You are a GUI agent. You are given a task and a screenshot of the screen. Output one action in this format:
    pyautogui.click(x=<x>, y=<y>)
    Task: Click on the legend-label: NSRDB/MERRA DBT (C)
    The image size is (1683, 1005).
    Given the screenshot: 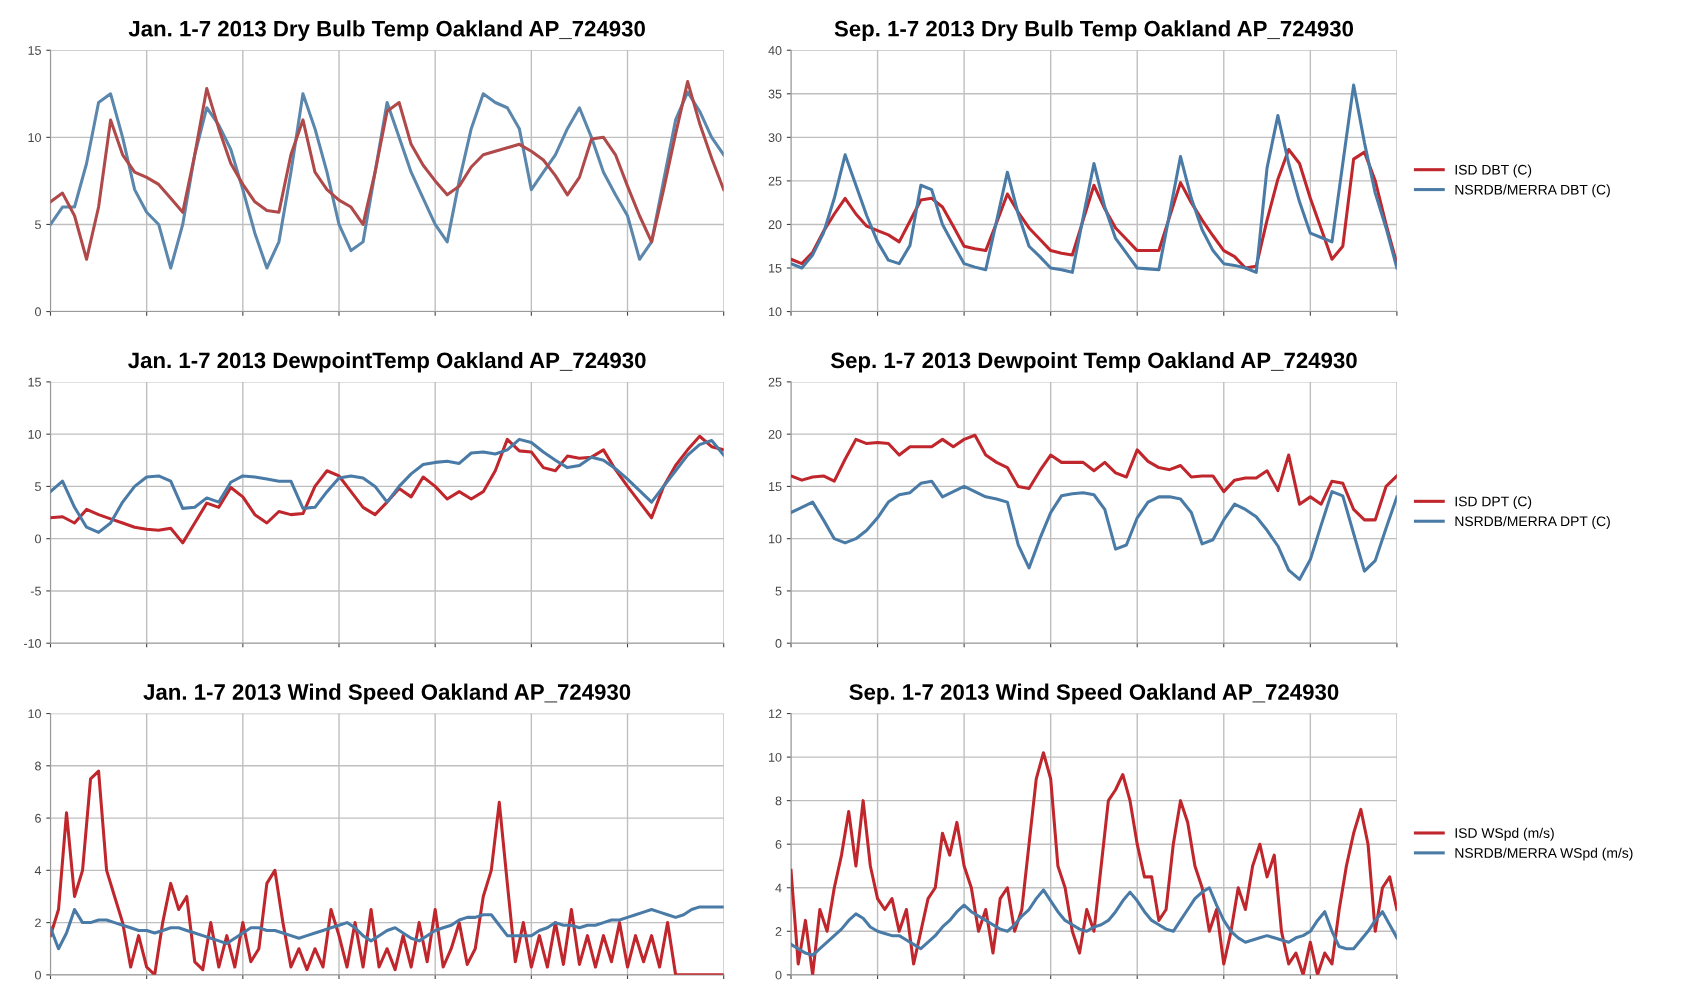 What is the action you would take?
    pyautogui.click(x=1532, y=191)
    